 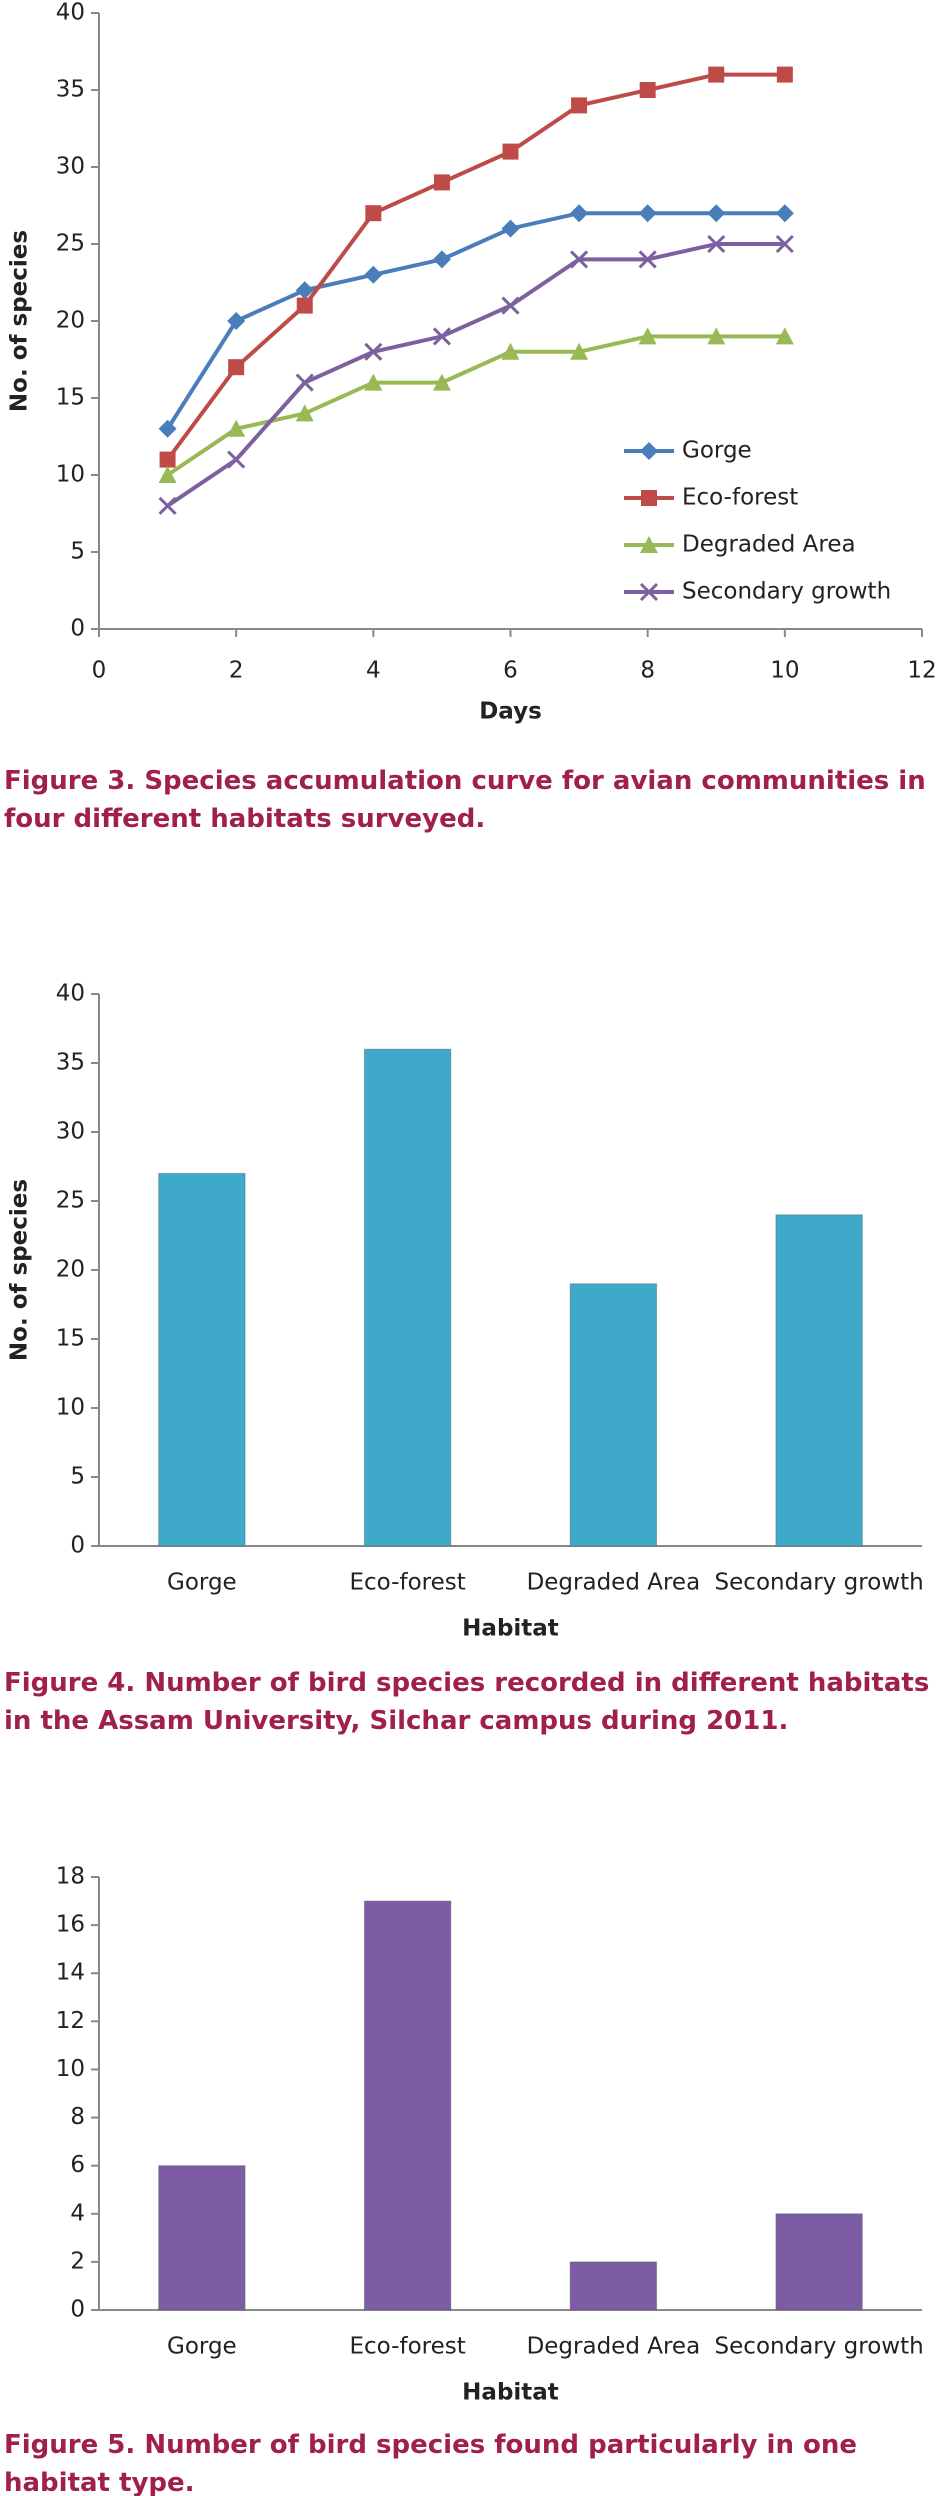 I want to click on x-tick-label: 4, so click(x=373, y=671).